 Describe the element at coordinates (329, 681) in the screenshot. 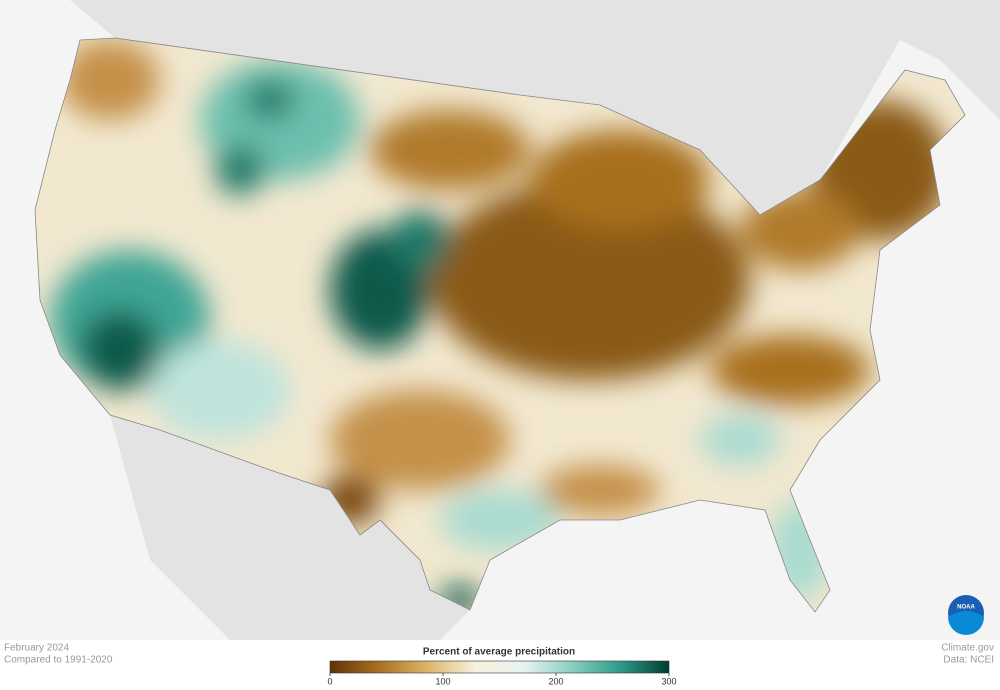

I see `legend-tick-label: 0` at that location.